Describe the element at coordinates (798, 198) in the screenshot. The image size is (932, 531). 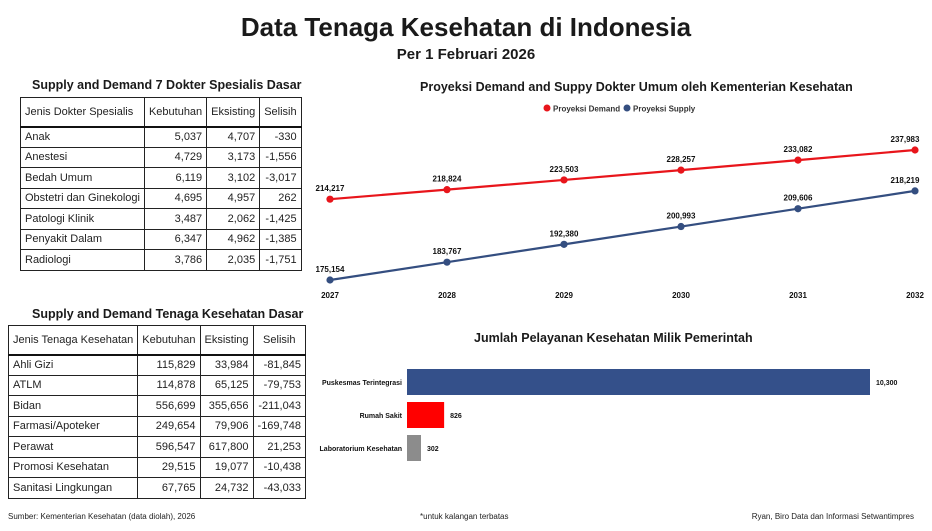
I see `data-label: 209,606` at that location.